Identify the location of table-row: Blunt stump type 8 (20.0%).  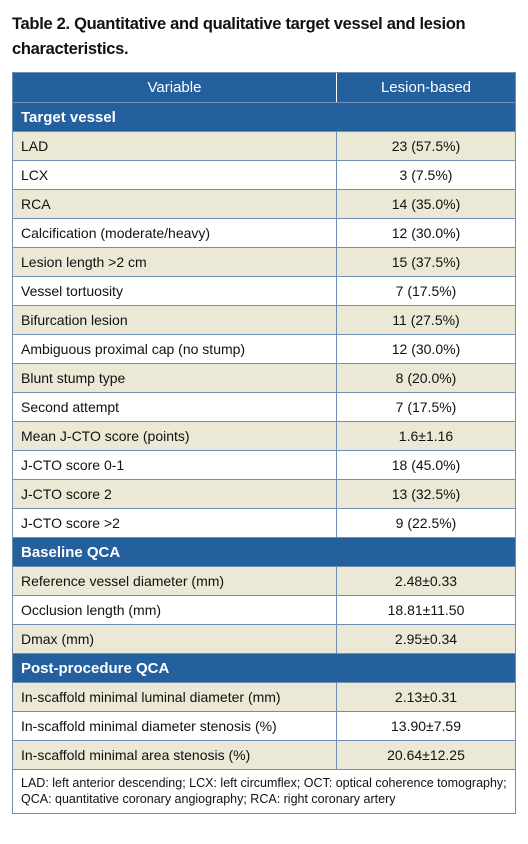
(264, 377).